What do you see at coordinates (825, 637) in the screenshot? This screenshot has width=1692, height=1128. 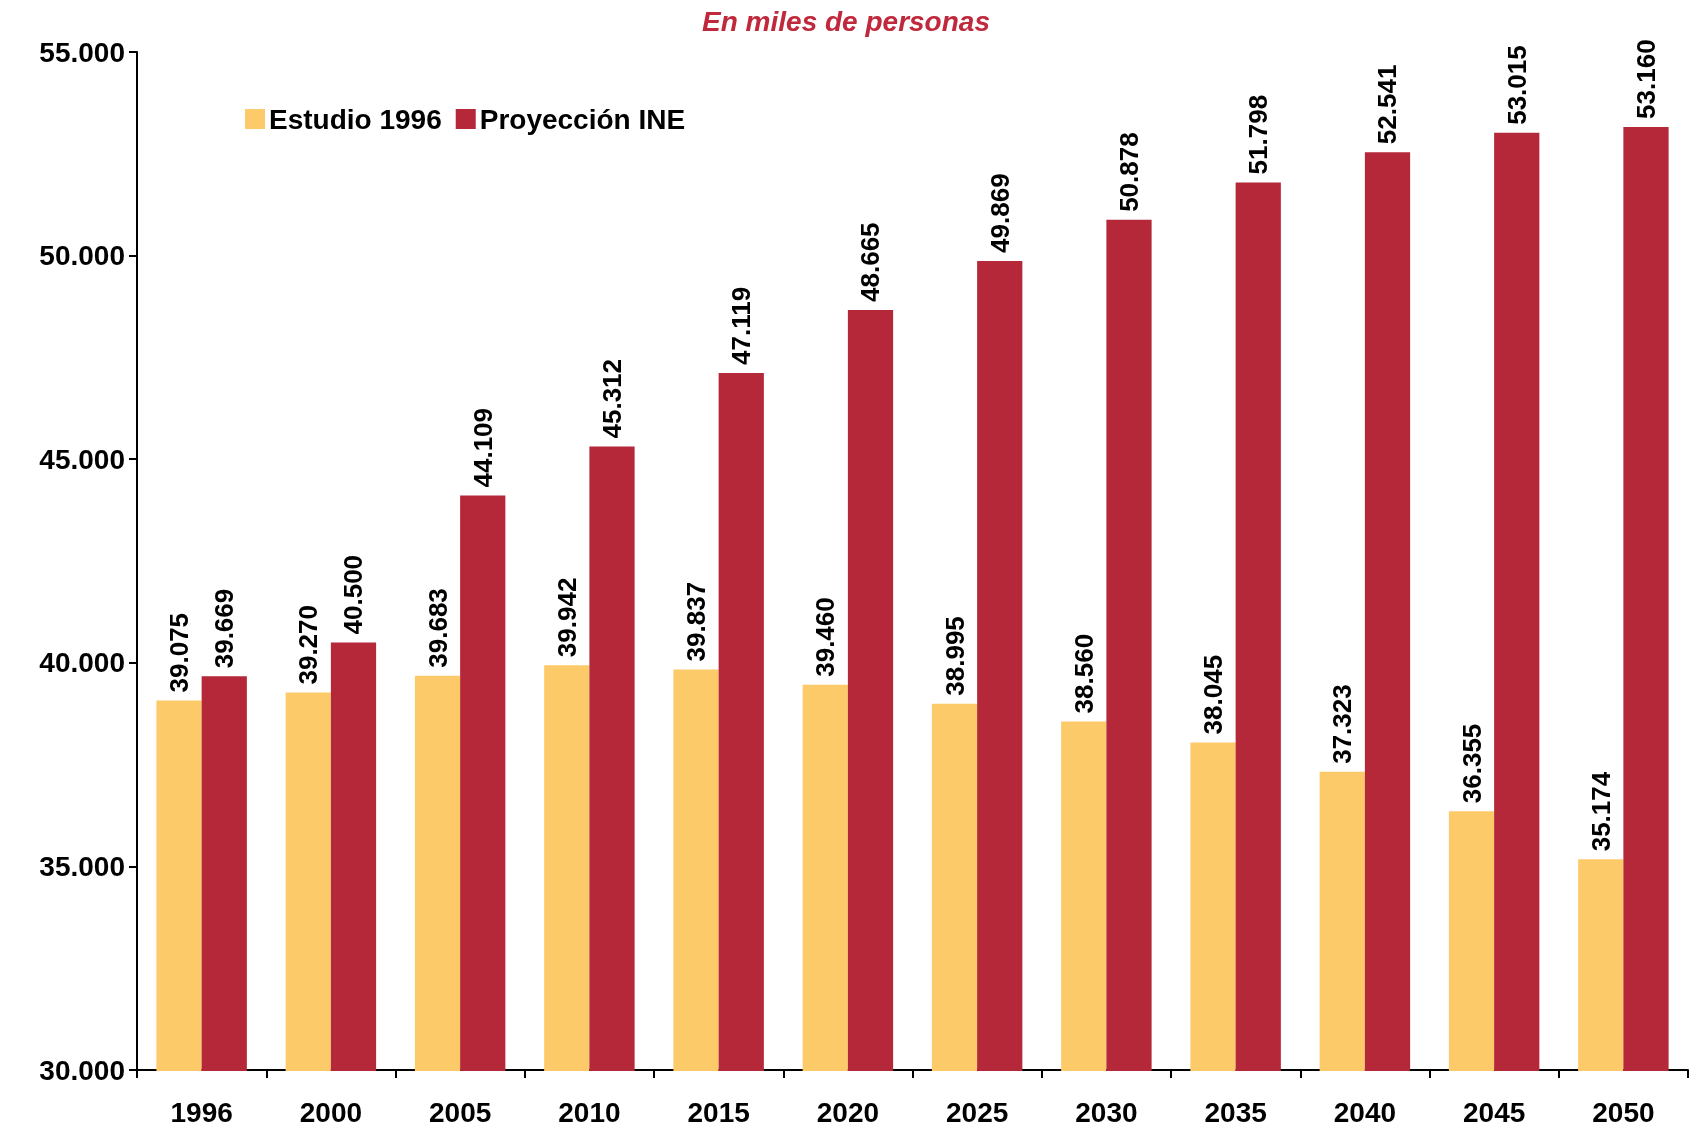 I see `data-label: 39.460` at bounding box center [825, 637].